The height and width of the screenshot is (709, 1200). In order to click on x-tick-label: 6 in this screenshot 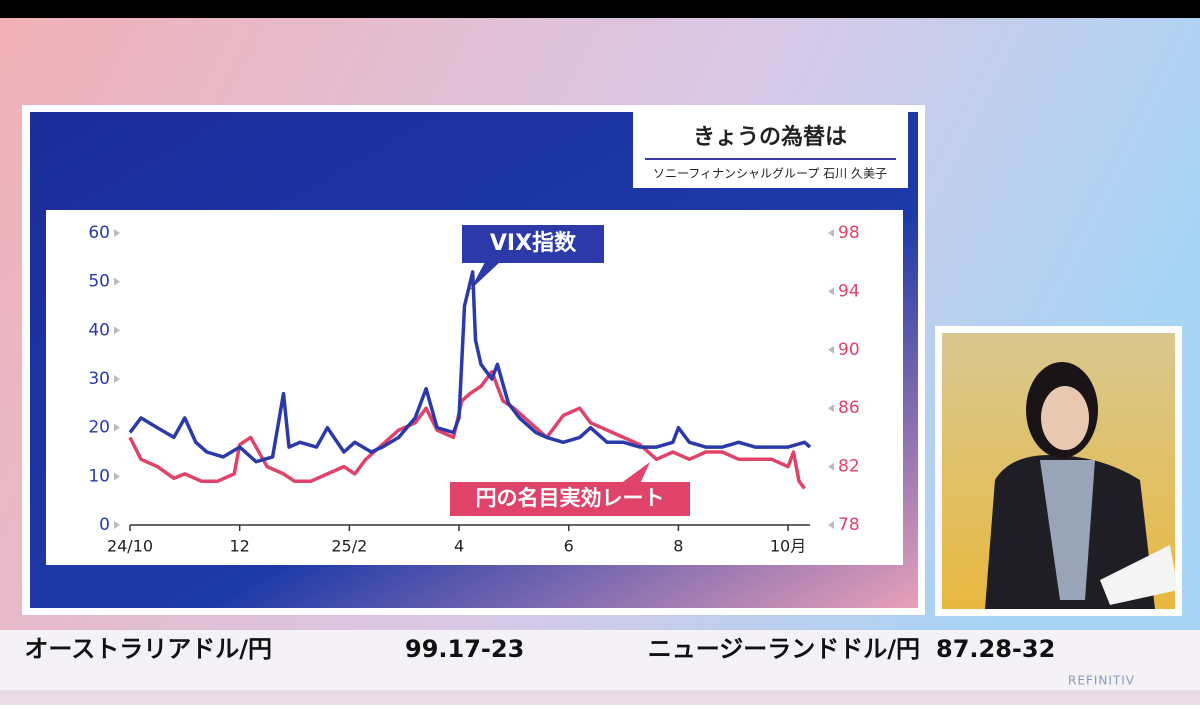, I will do `click(569, 546)`.